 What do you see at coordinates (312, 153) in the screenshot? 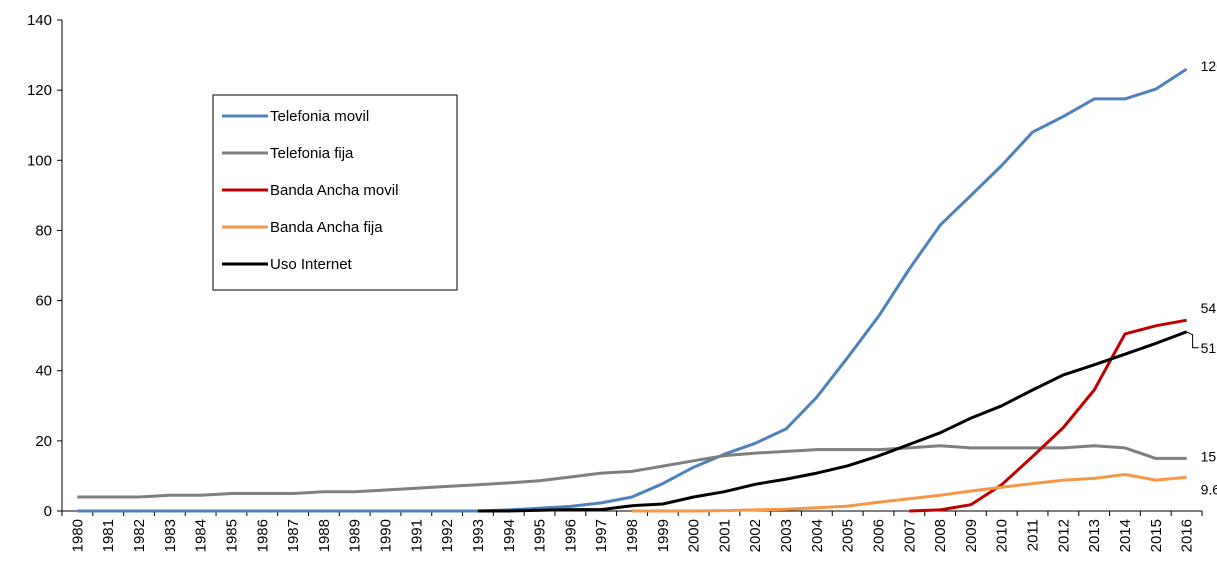
I see `legend-label: Telefonia fija` at bounding box center [312, 153].